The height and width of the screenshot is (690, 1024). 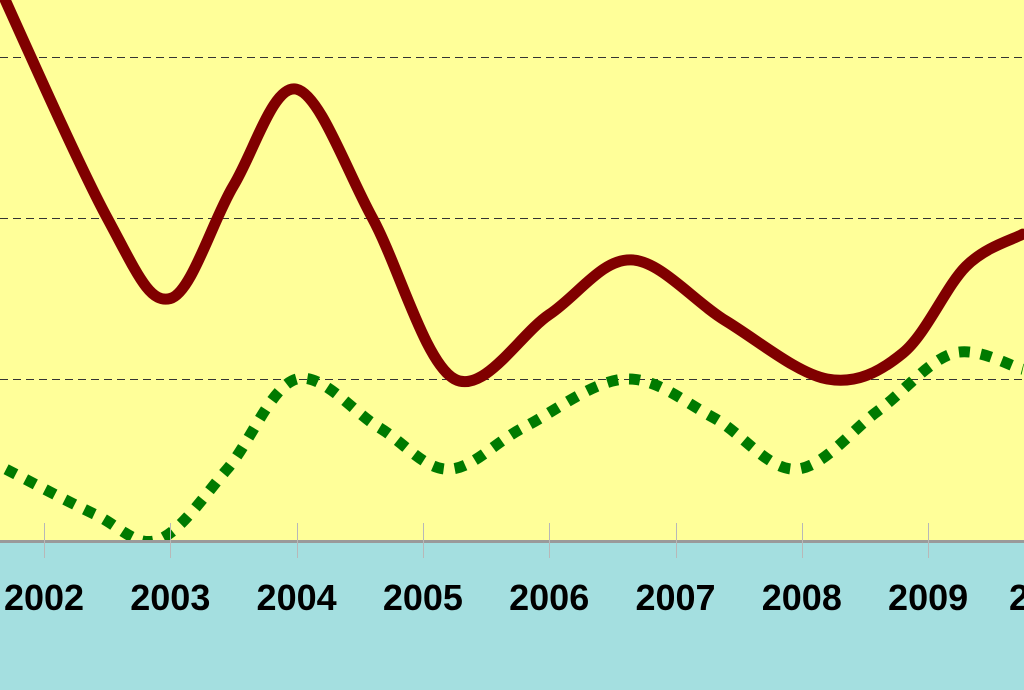 What do you see at coordinates (928, 597) in the screenshot?
I see `x-tick-label: 2009` at bounding box center [928, 597].